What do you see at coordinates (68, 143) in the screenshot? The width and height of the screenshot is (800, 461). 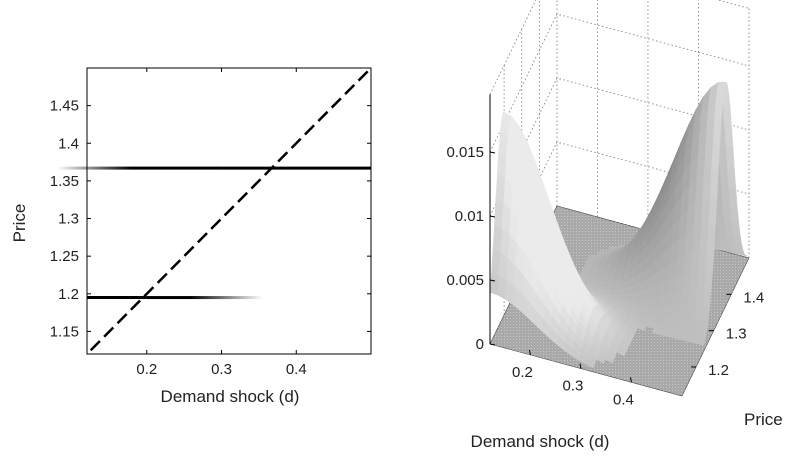 I see `left-y-tick-label: 1.4` at bounding box center [68, 143].